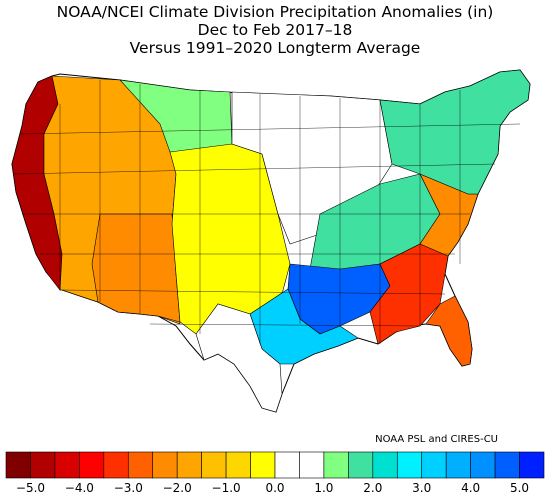 This screenshot has width=550, height=497. What do you see at coordinates (471, 488) in the screenshot?
I see `color-scale-tick-label: 4.0` at bounding box center [471, 488].